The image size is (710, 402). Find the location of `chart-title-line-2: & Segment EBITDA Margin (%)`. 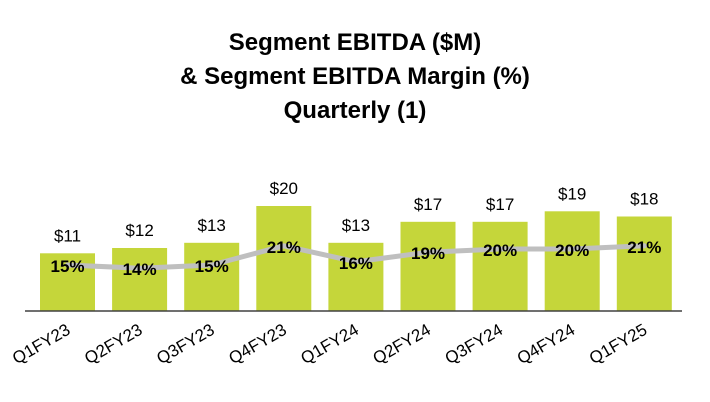

chart-title-line-2: & Segment EBITDA Margin (%) is located at coordinates (355, 76).